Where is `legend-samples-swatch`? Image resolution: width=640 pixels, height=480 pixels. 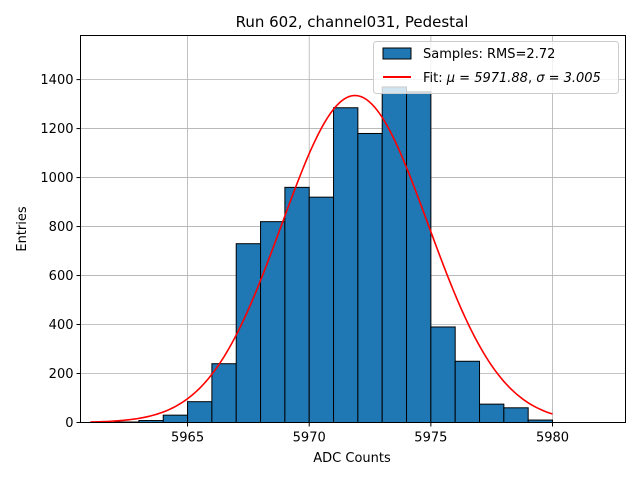
legend-samples-swatch is located at coordinates (397, 53).